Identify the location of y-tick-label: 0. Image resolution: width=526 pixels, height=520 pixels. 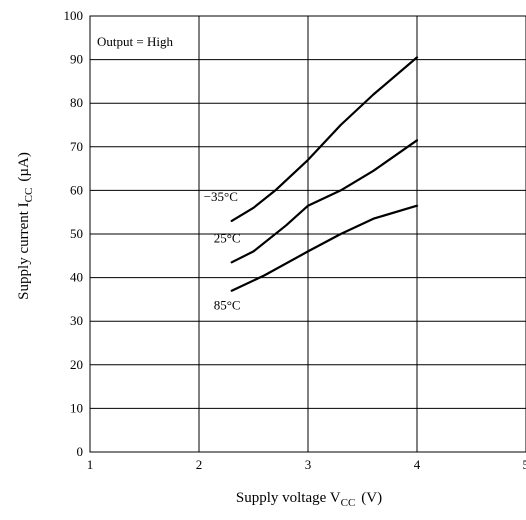
(80, 451).